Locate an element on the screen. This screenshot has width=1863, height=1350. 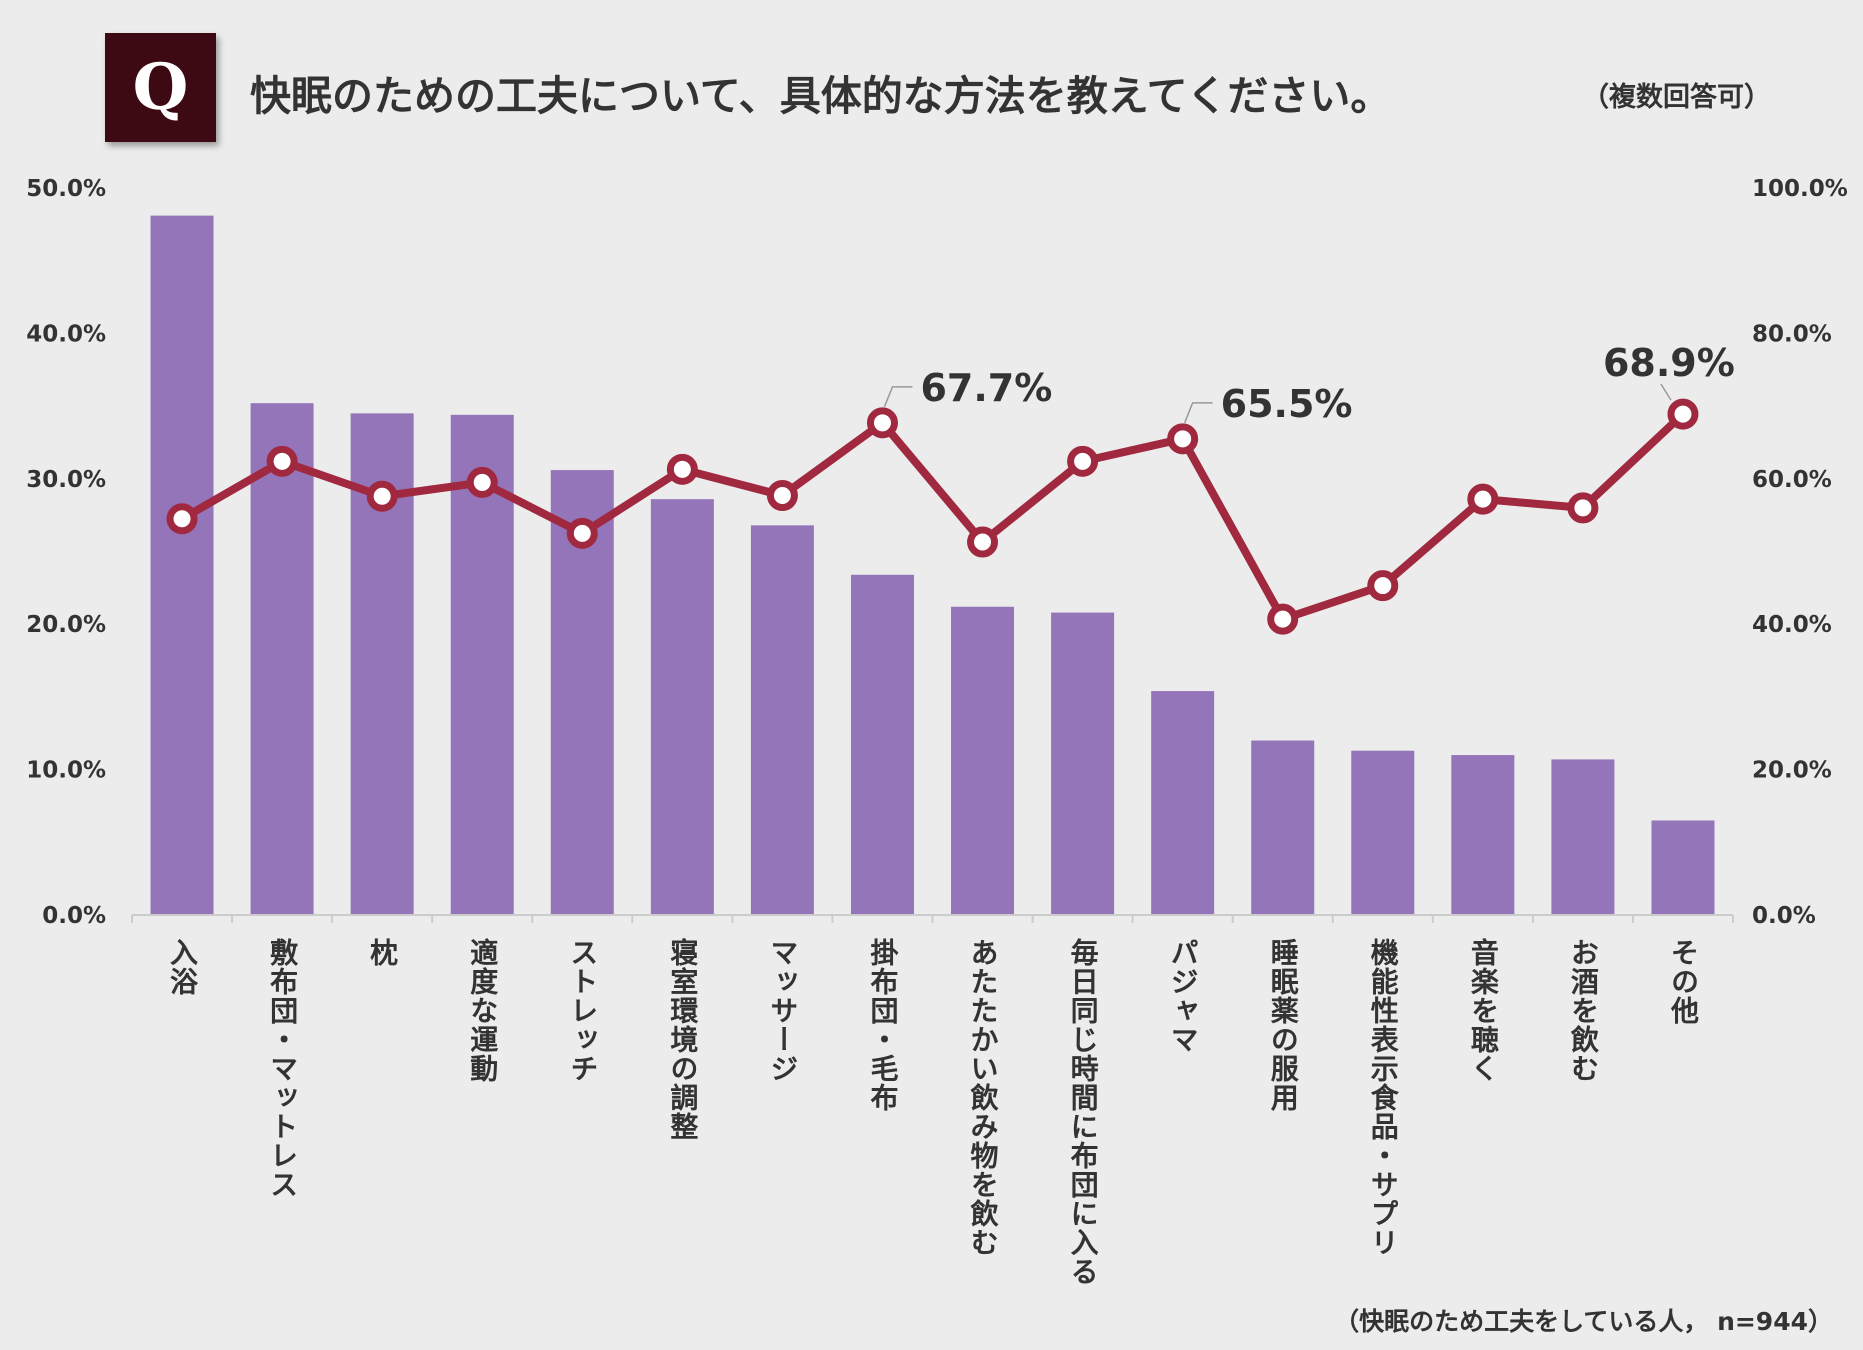
right-tick-label: 0.0% is located at coordinates (1784, 916).